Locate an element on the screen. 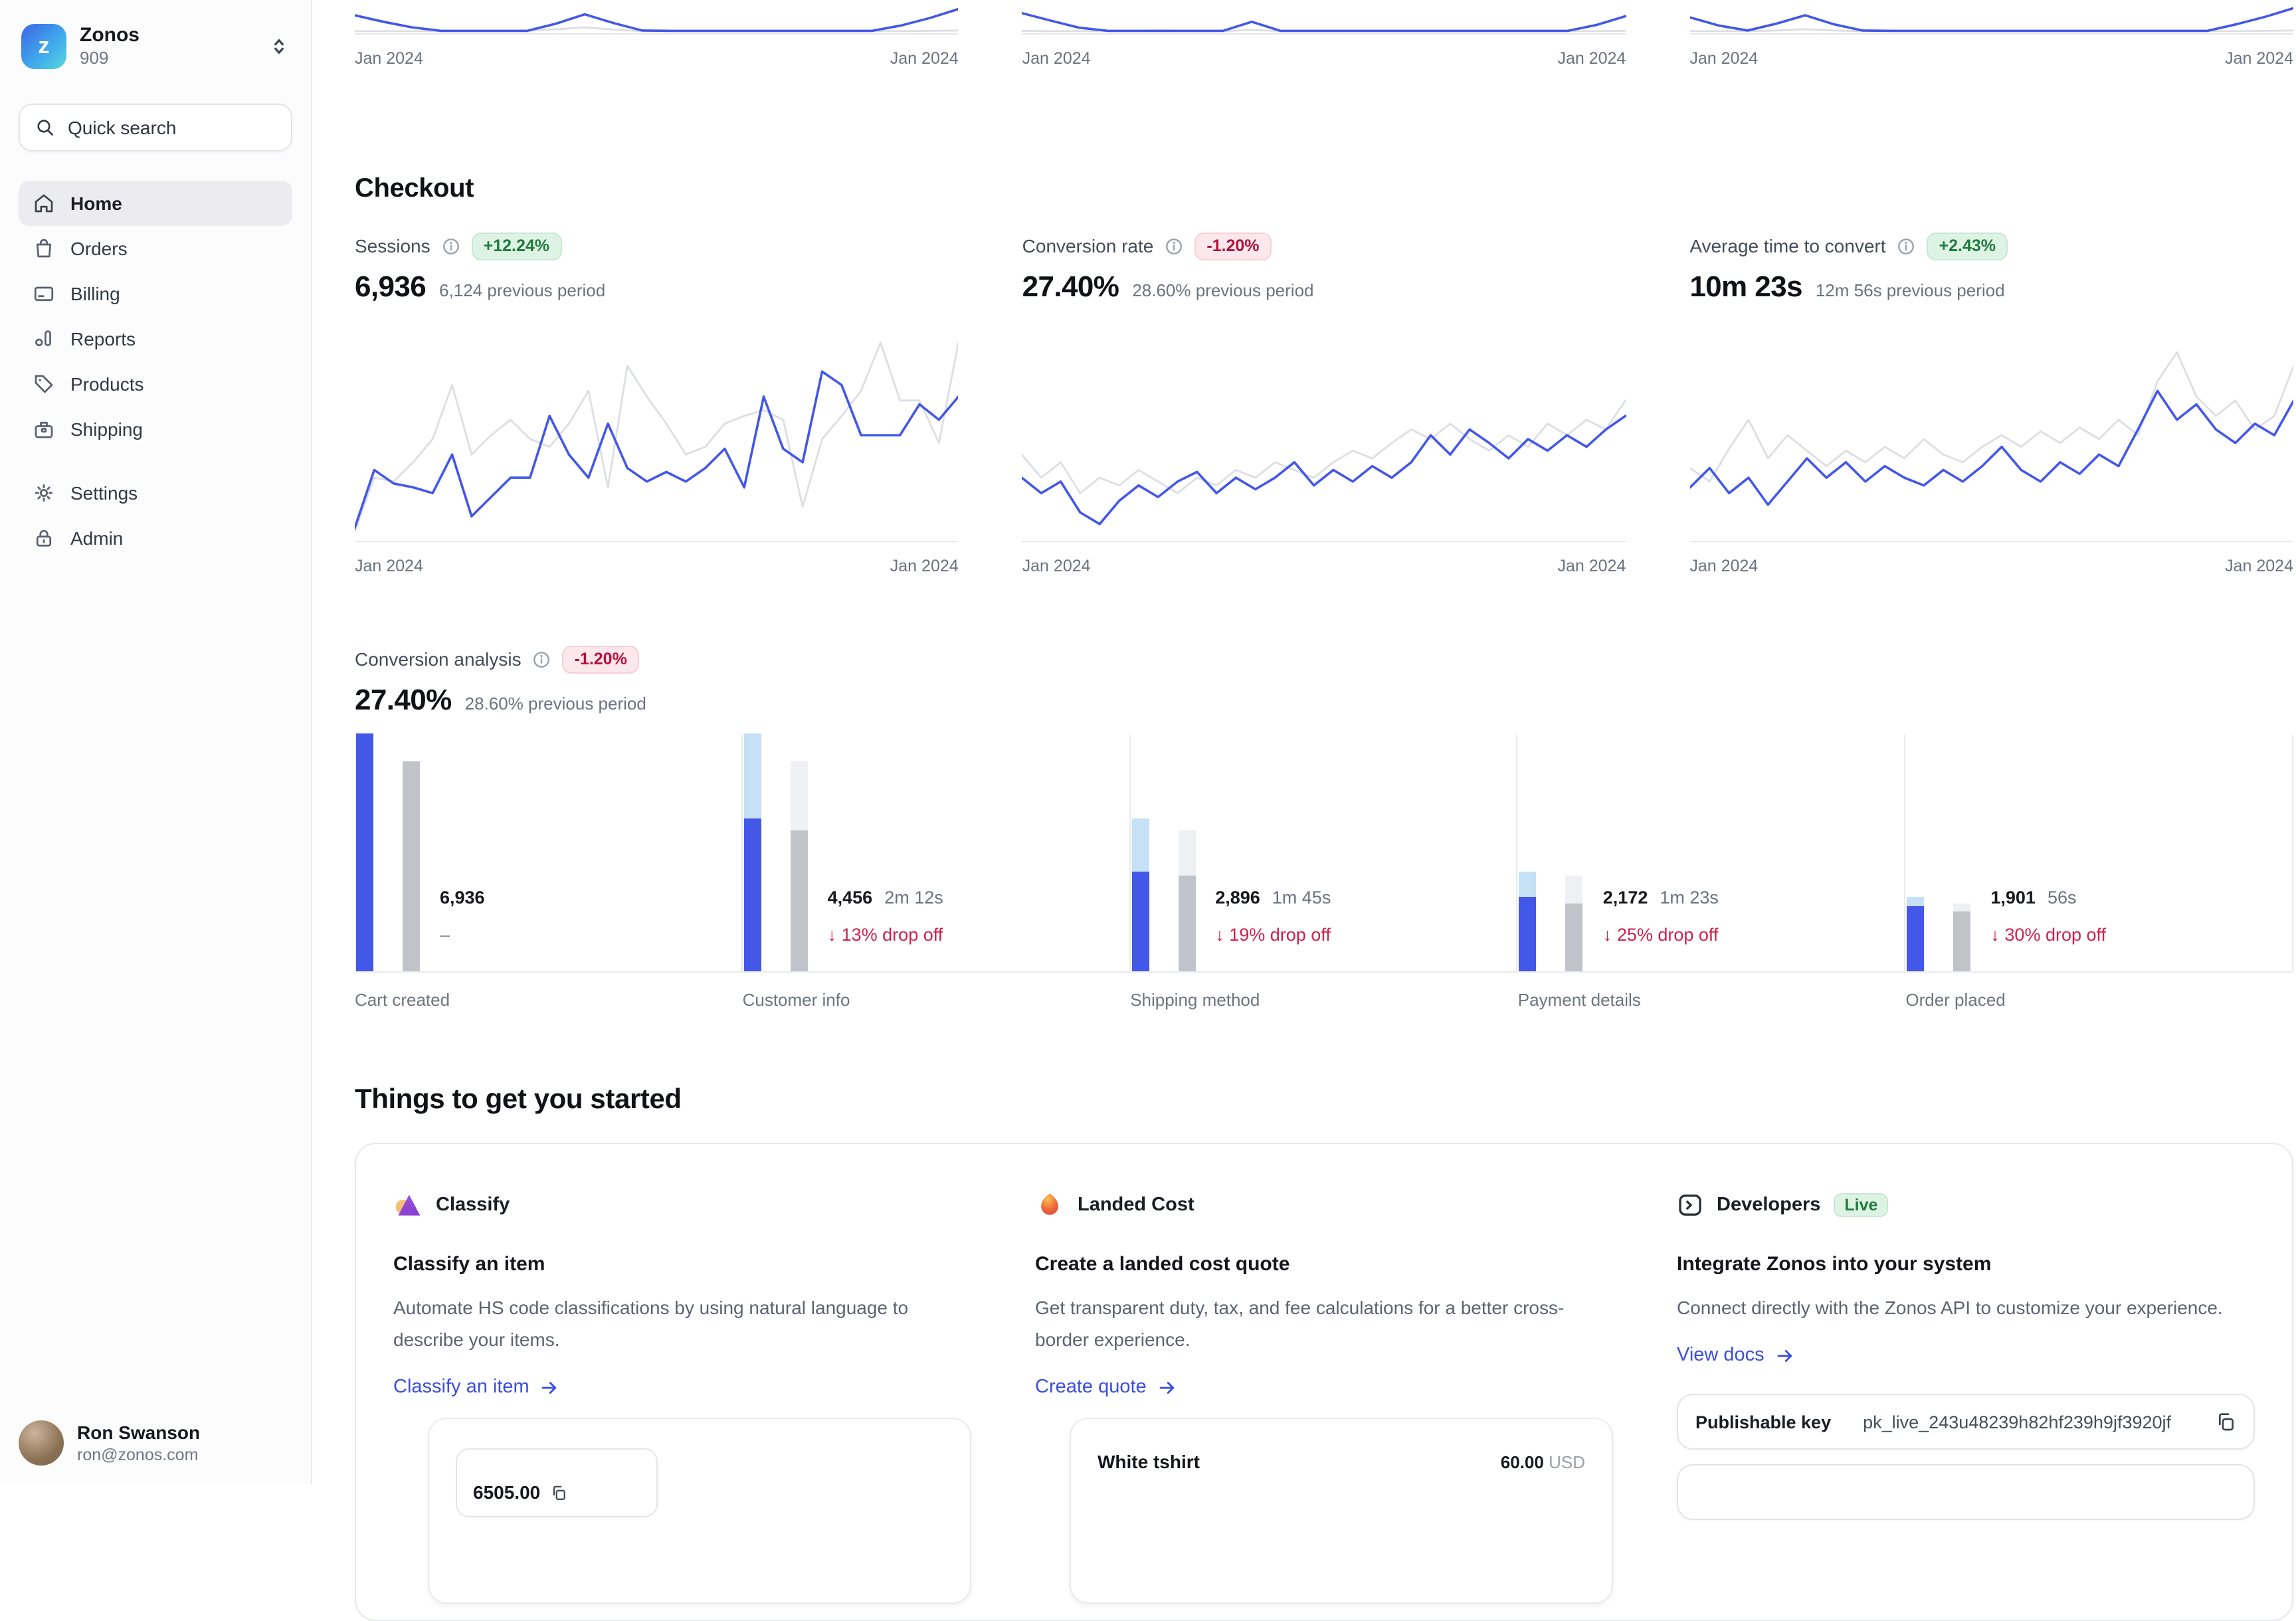 This screenshot has width=2296, height=1621. quick-search-input: Quick search is located at coordinates (155, 128).